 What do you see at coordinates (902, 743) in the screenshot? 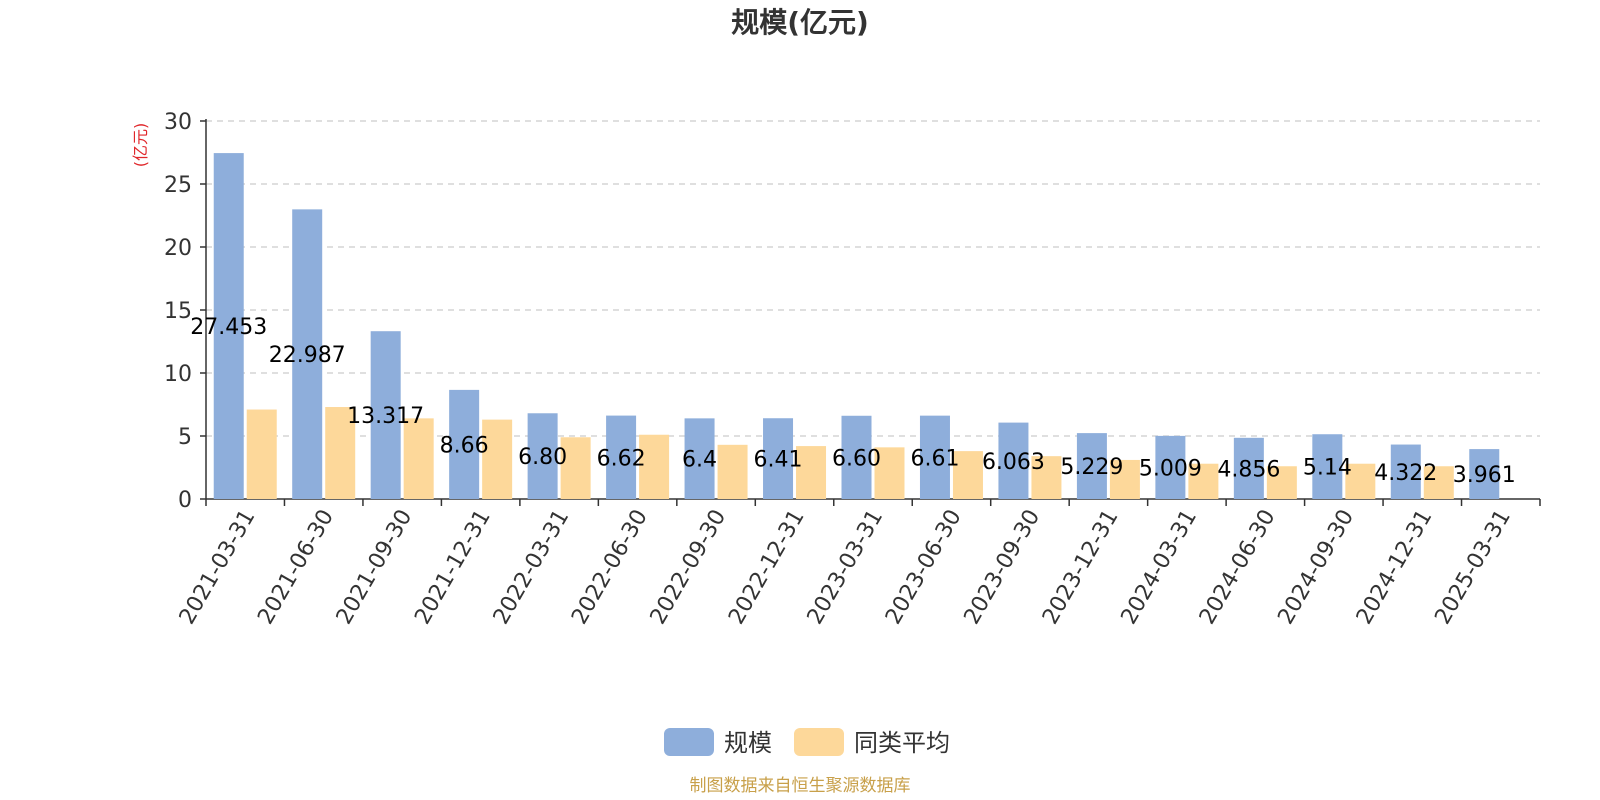
I see `legend-label: 同类平均` at bounding box center [902, 743].